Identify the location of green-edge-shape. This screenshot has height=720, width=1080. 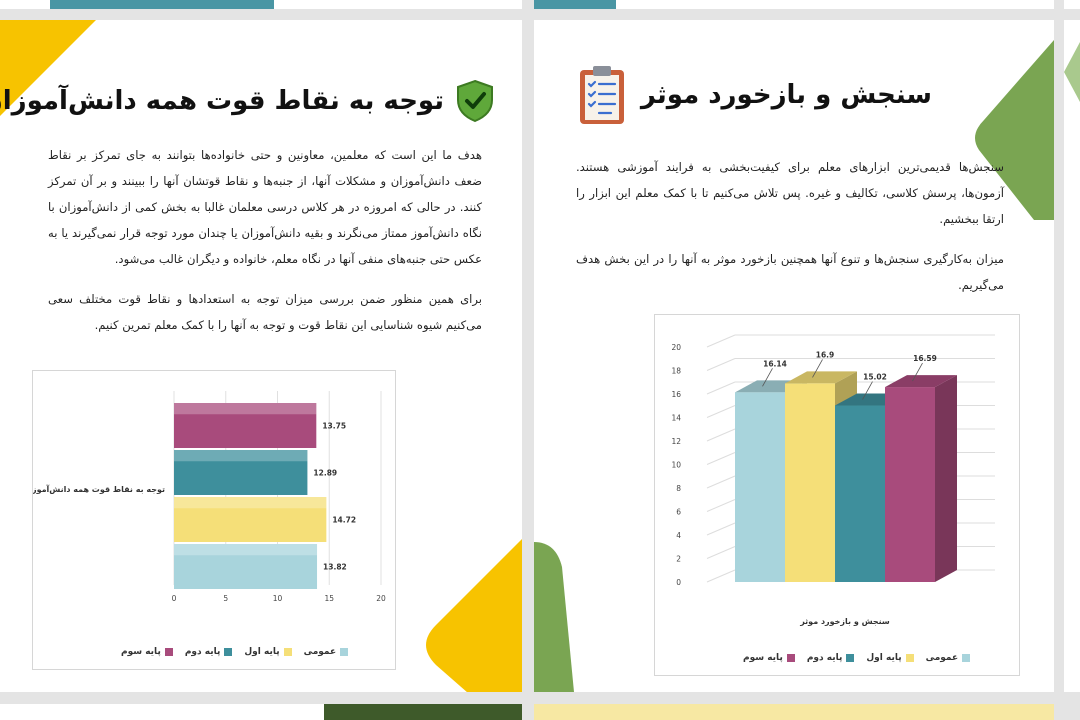
(1072, 72).